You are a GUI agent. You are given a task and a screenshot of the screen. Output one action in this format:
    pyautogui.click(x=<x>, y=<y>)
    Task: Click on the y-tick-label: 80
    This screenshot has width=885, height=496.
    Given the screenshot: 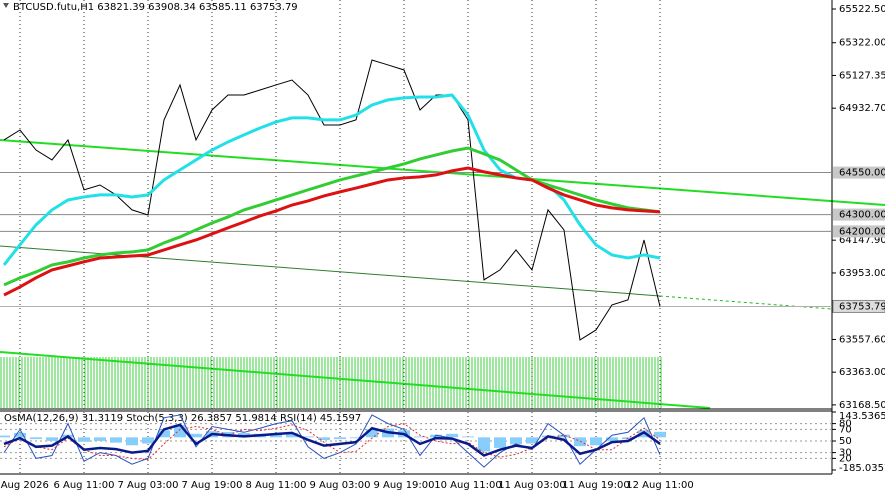 What is the action you would take?
    pyautogui.click(x=845, y=424)
    